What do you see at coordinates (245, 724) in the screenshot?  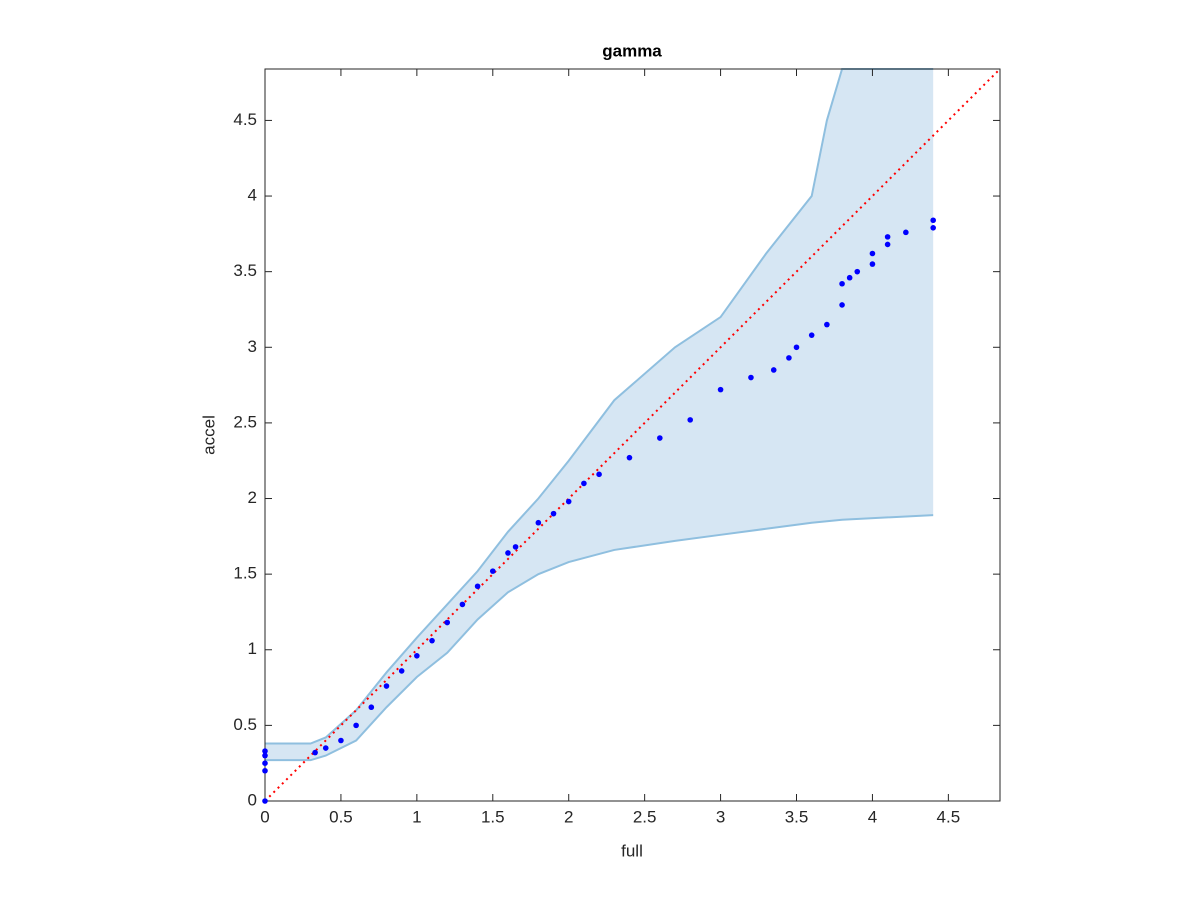 I see `y-tick-label: 0.5` at bounding box center [245, 724].